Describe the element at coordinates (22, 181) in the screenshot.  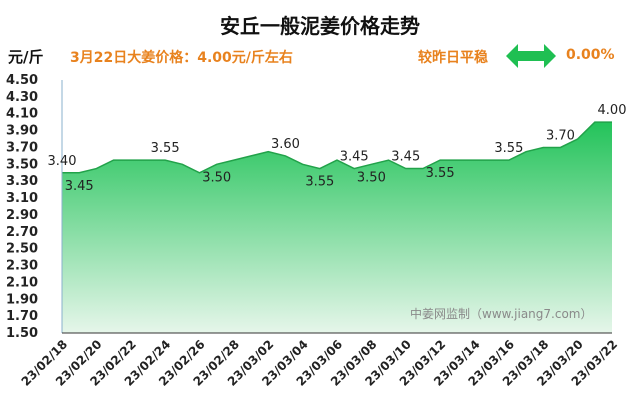
I see `y-tick-label: 3.30` at that location.